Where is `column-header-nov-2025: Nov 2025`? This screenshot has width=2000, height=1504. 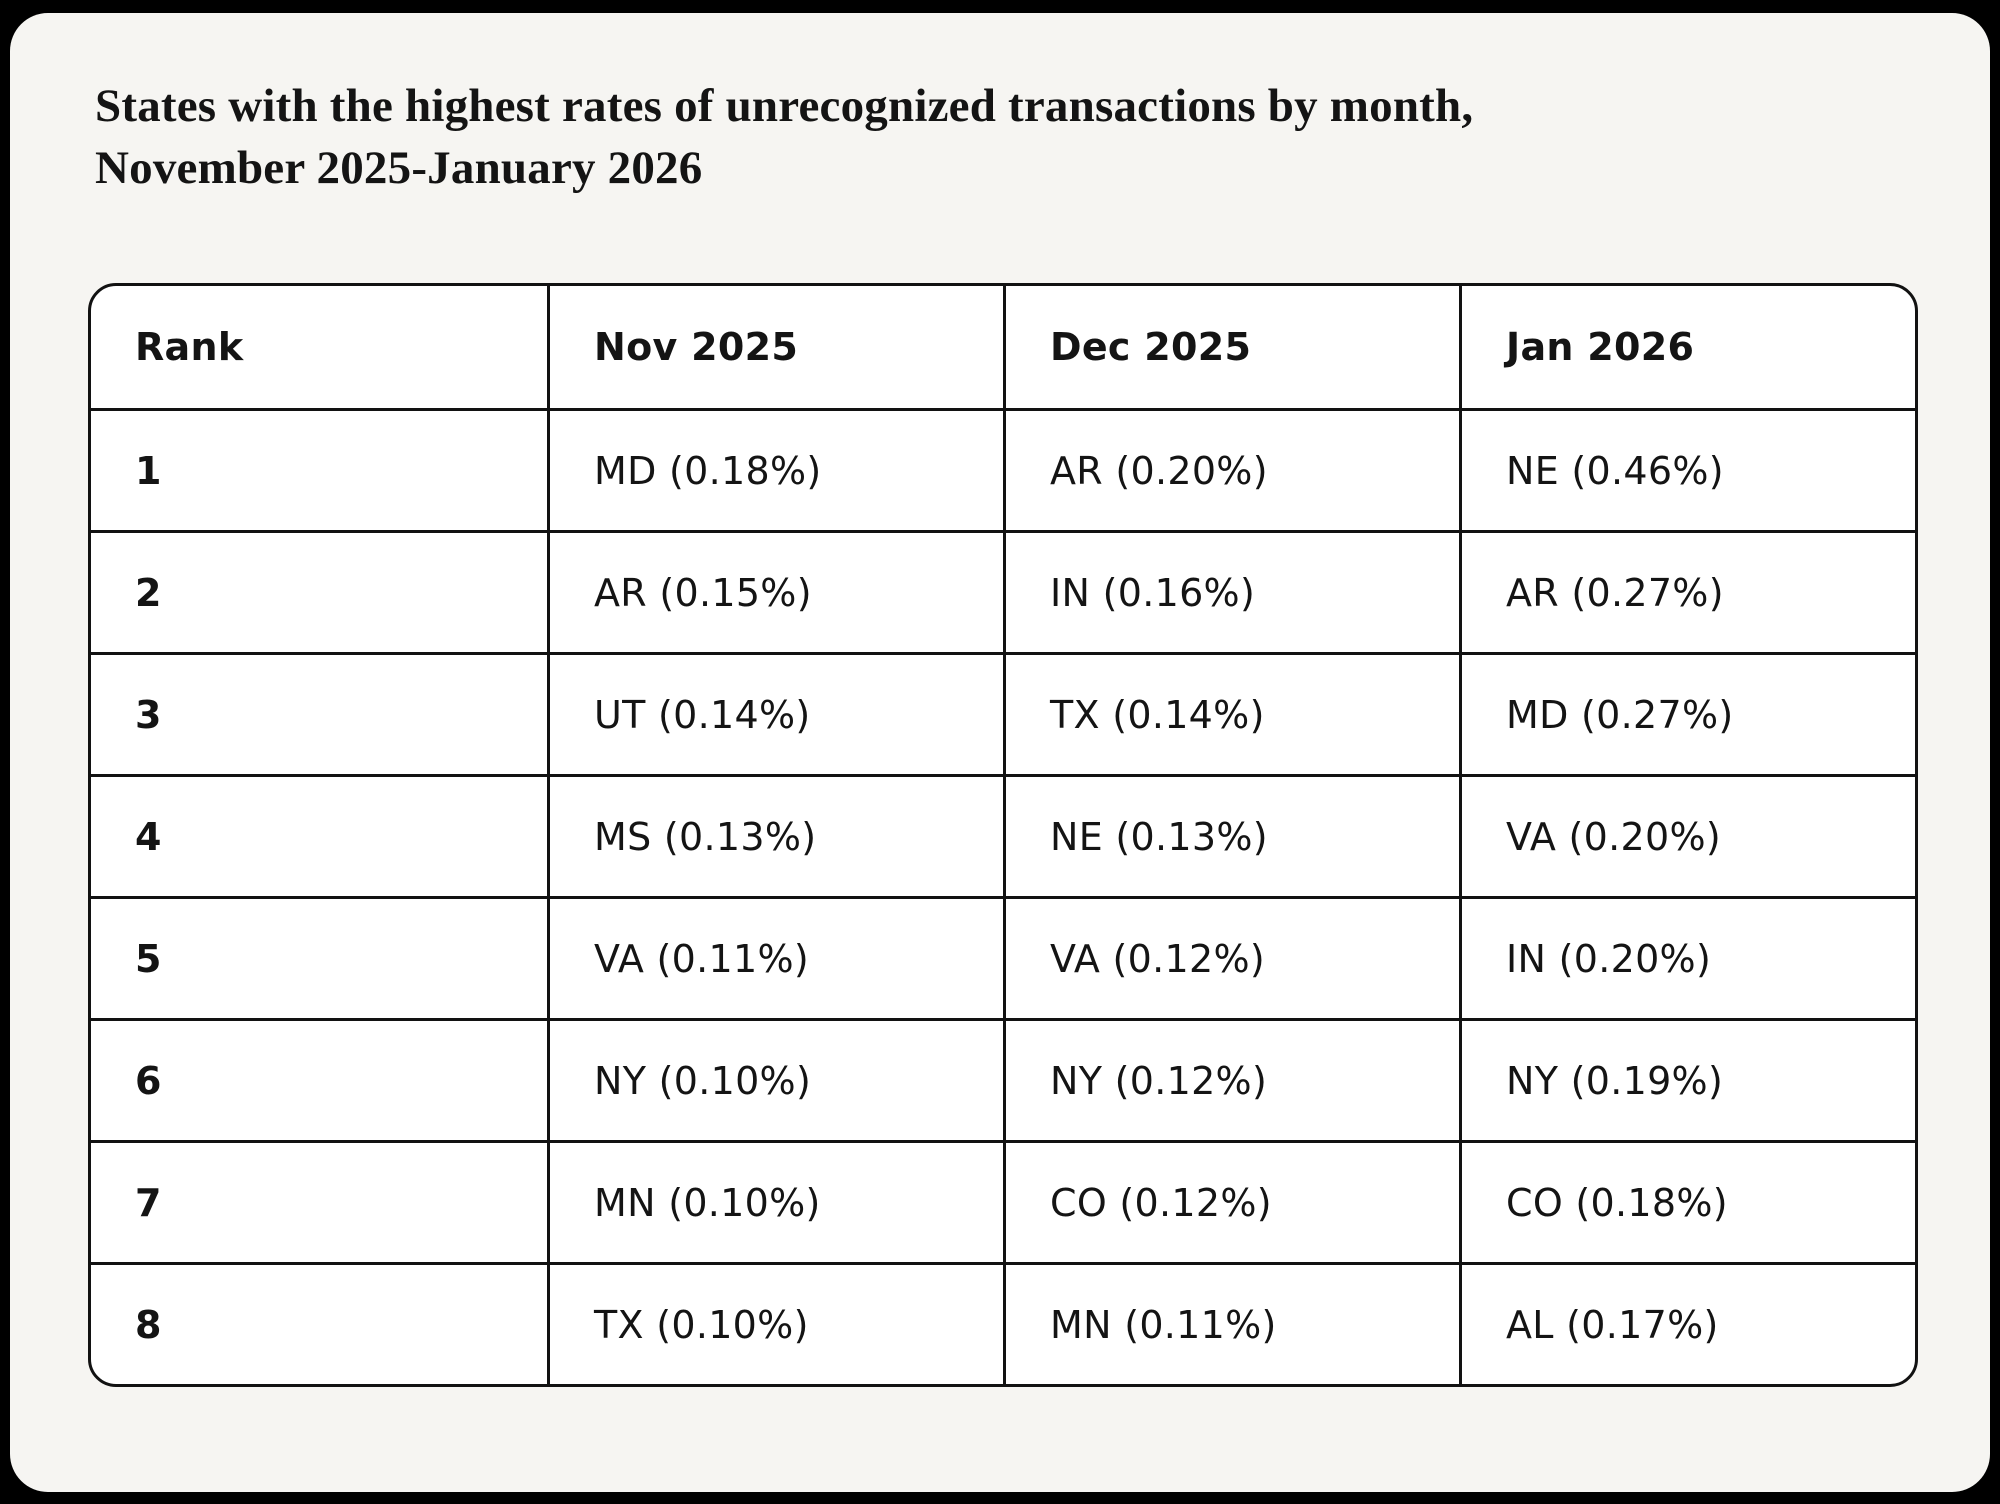
column-header-nov-2025: Nov 2025 is located at coordinates (775, 347).